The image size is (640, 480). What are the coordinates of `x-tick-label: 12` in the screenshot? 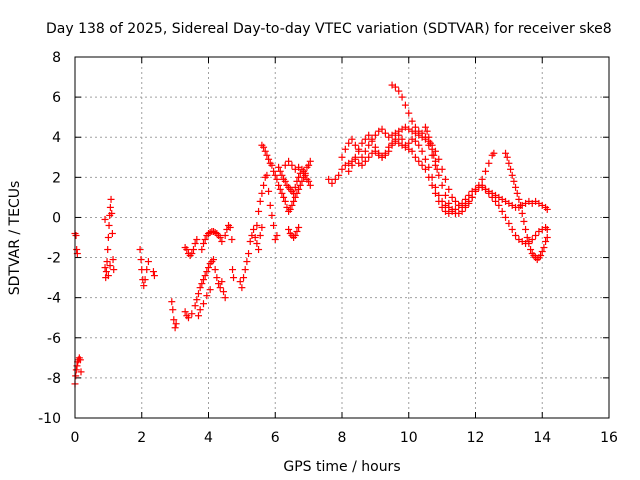 It's located at (476, 438).